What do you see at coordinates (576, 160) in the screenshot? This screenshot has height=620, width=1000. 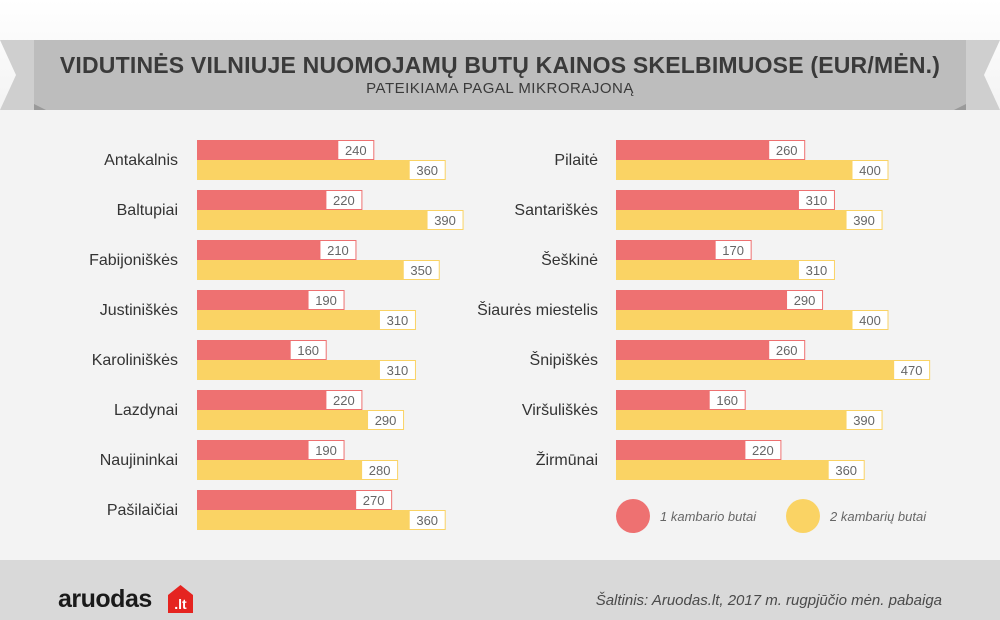 I see `category-label: Pilaitė` at bounding box center [576, 160].